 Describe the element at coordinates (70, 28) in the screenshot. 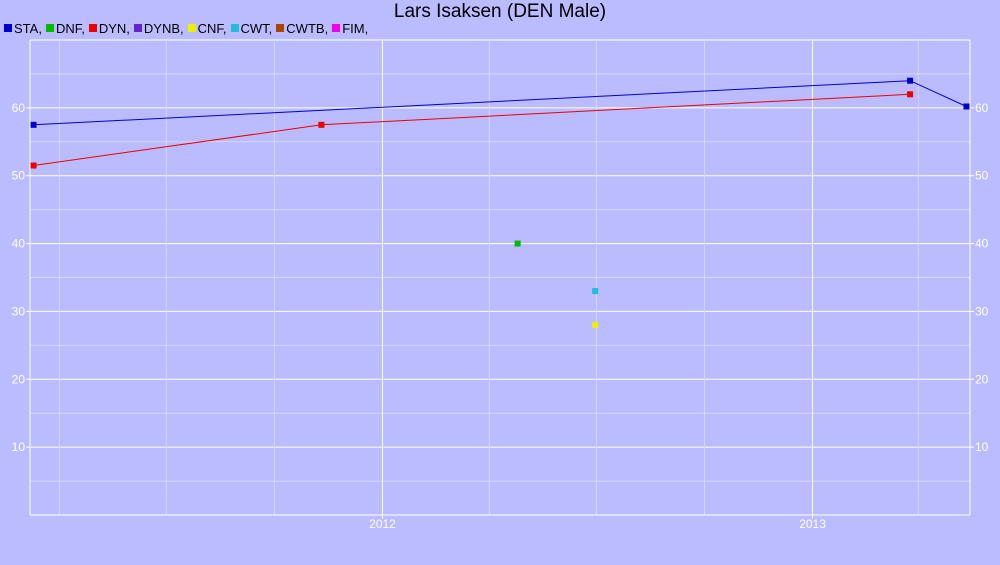

I see `legend-label-dnf: DNF,` at that location.